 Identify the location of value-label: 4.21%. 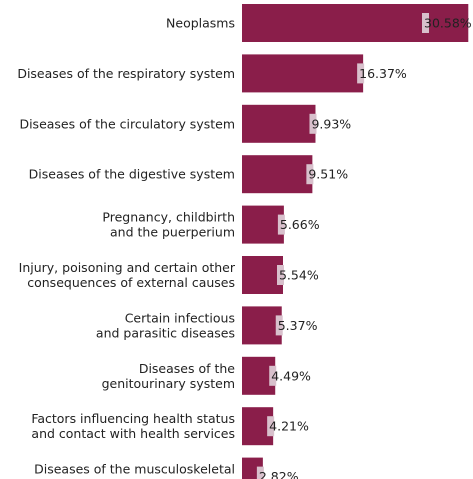
(289, 426).